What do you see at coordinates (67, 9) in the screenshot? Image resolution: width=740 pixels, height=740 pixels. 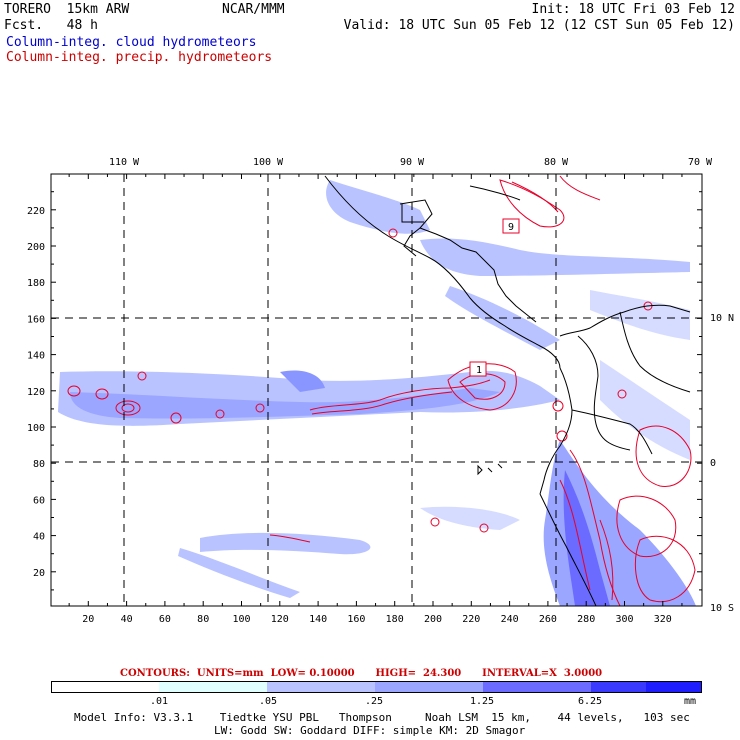 I see `model-title: TORERO 15km ARW` at bounding box center [67, 9].